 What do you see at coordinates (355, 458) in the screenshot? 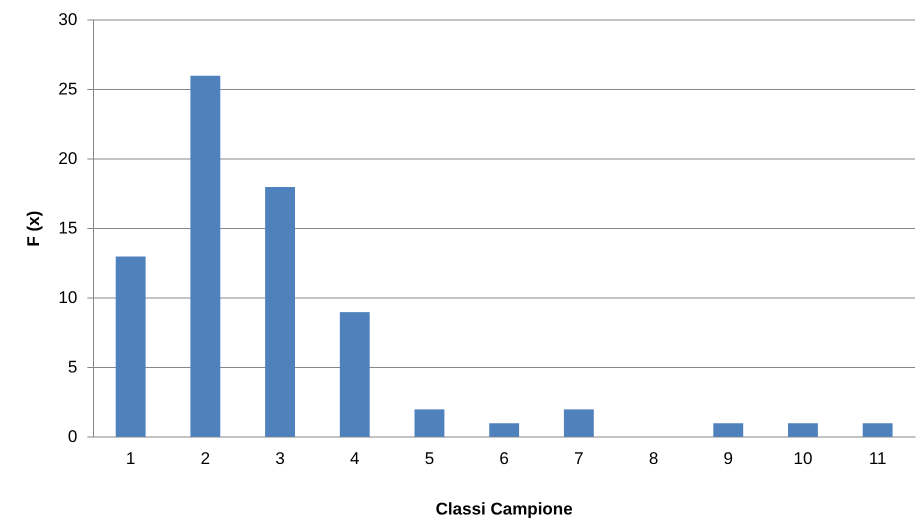
I see `x-tick-label: 4` at bounding box center [355, 458].